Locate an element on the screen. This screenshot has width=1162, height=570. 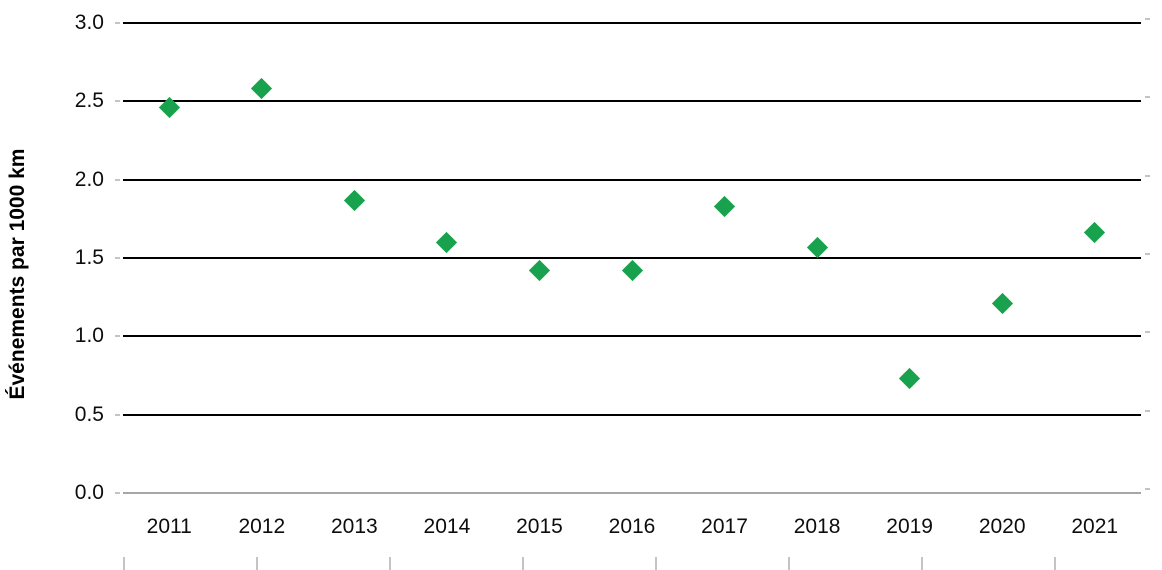
y-tick-label: 2.0 is located at coordinates (89, 179).